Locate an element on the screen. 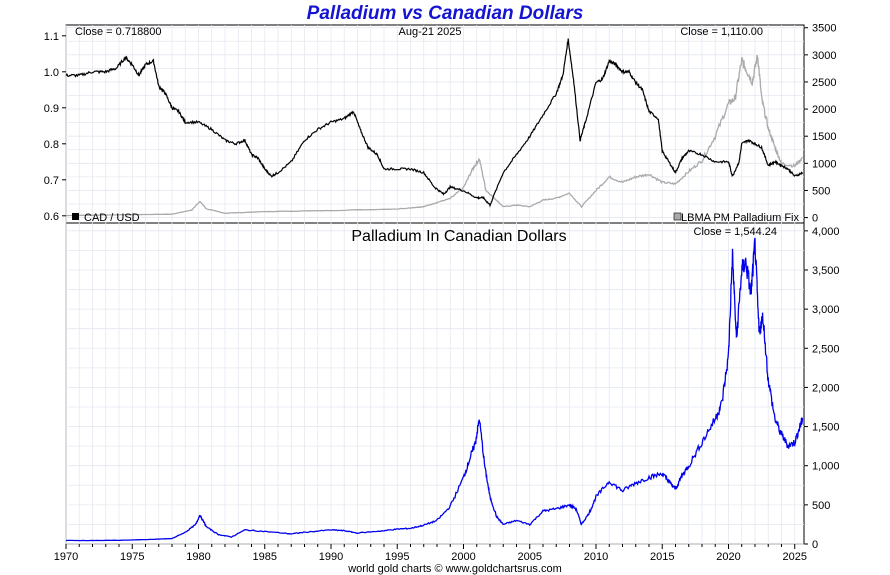 This screenshot has width=890, height=575. right-tick-label-bottom: 3,000 is located at coordinates (826, 310).